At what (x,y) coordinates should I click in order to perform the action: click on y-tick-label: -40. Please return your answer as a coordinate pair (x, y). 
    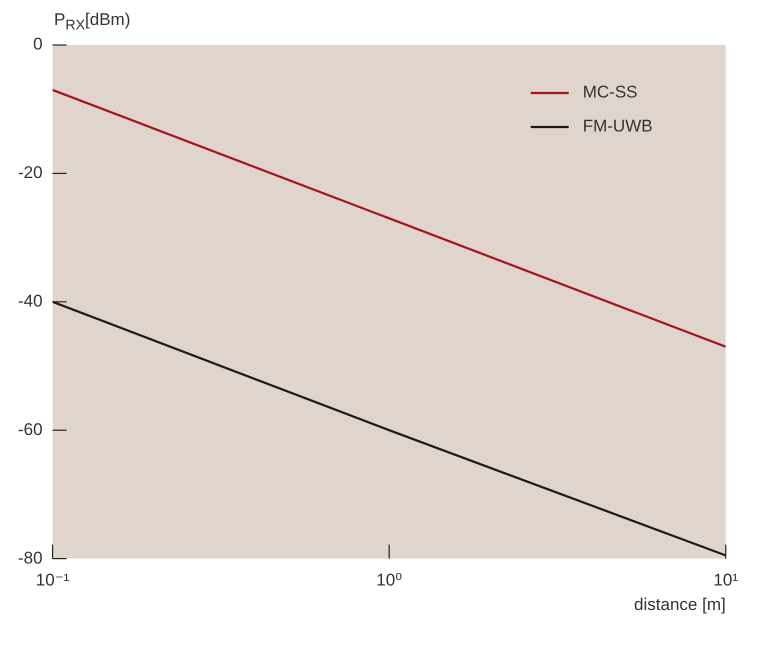
    Looking at the image, I should click on (30, 300).